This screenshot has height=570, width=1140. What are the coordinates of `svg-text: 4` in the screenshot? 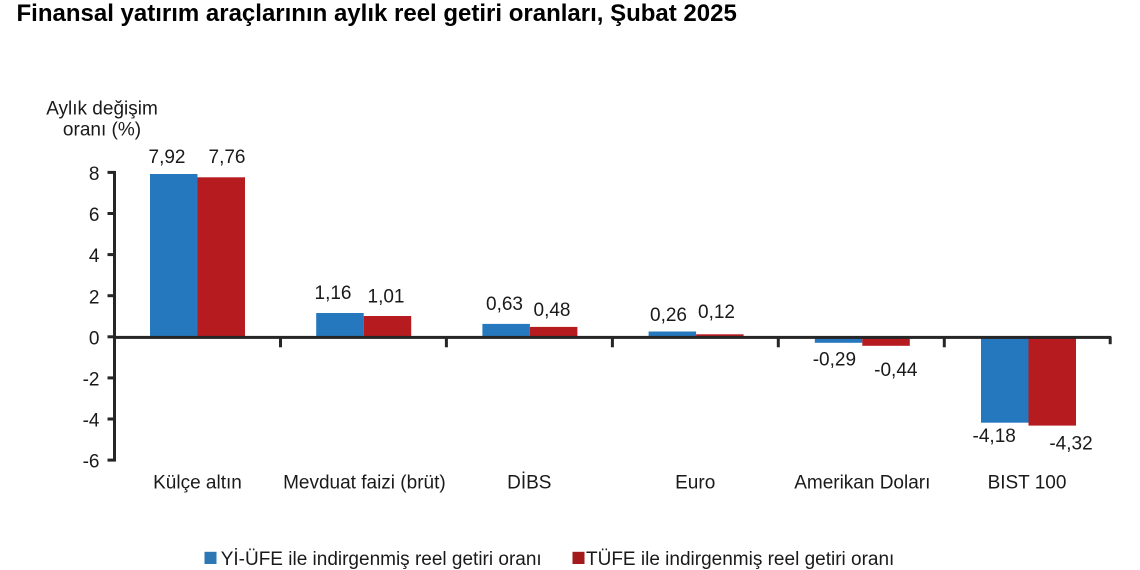 It's located at (94, 256).